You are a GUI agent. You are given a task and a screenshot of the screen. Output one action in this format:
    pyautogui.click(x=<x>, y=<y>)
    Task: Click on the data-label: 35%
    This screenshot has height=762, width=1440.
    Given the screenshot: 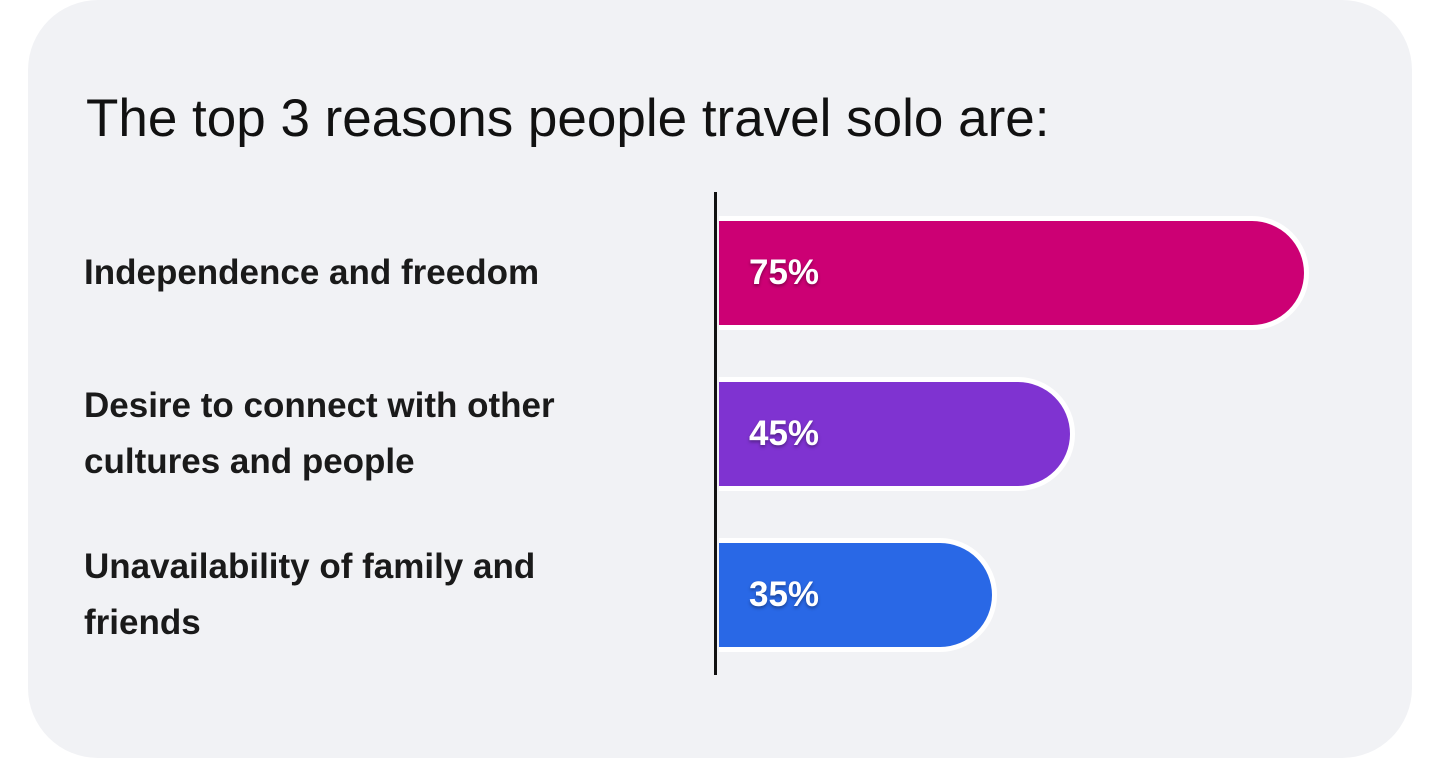 What is the action you would take?
    pyautogui.click(x=784, y=594)
    